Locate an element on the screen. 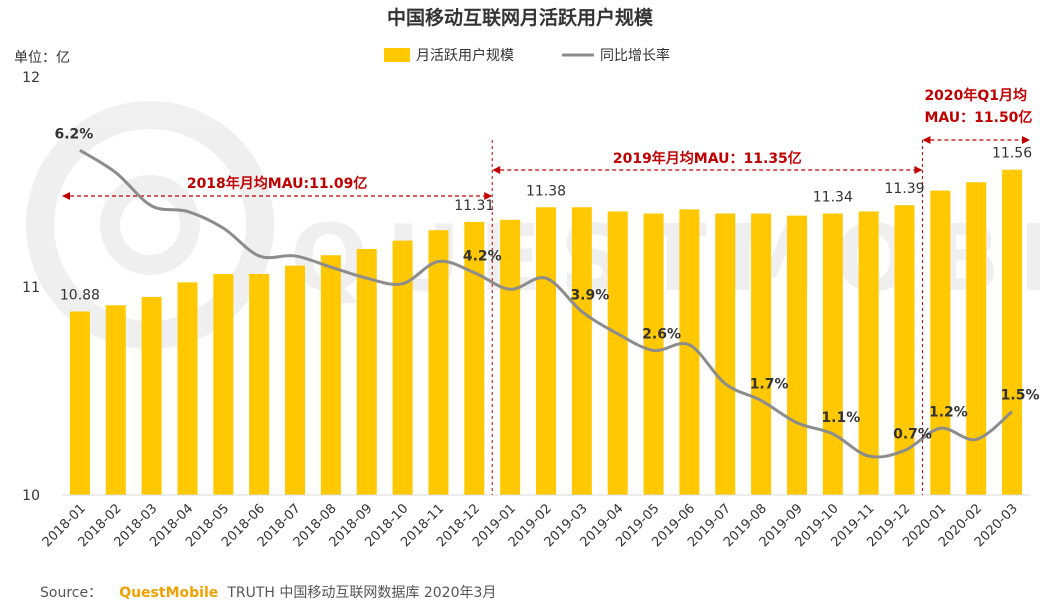 The height and width of the screenshot is (609, 1040). bar-value-label: 11.56 is located at coordinates (1012, 154).